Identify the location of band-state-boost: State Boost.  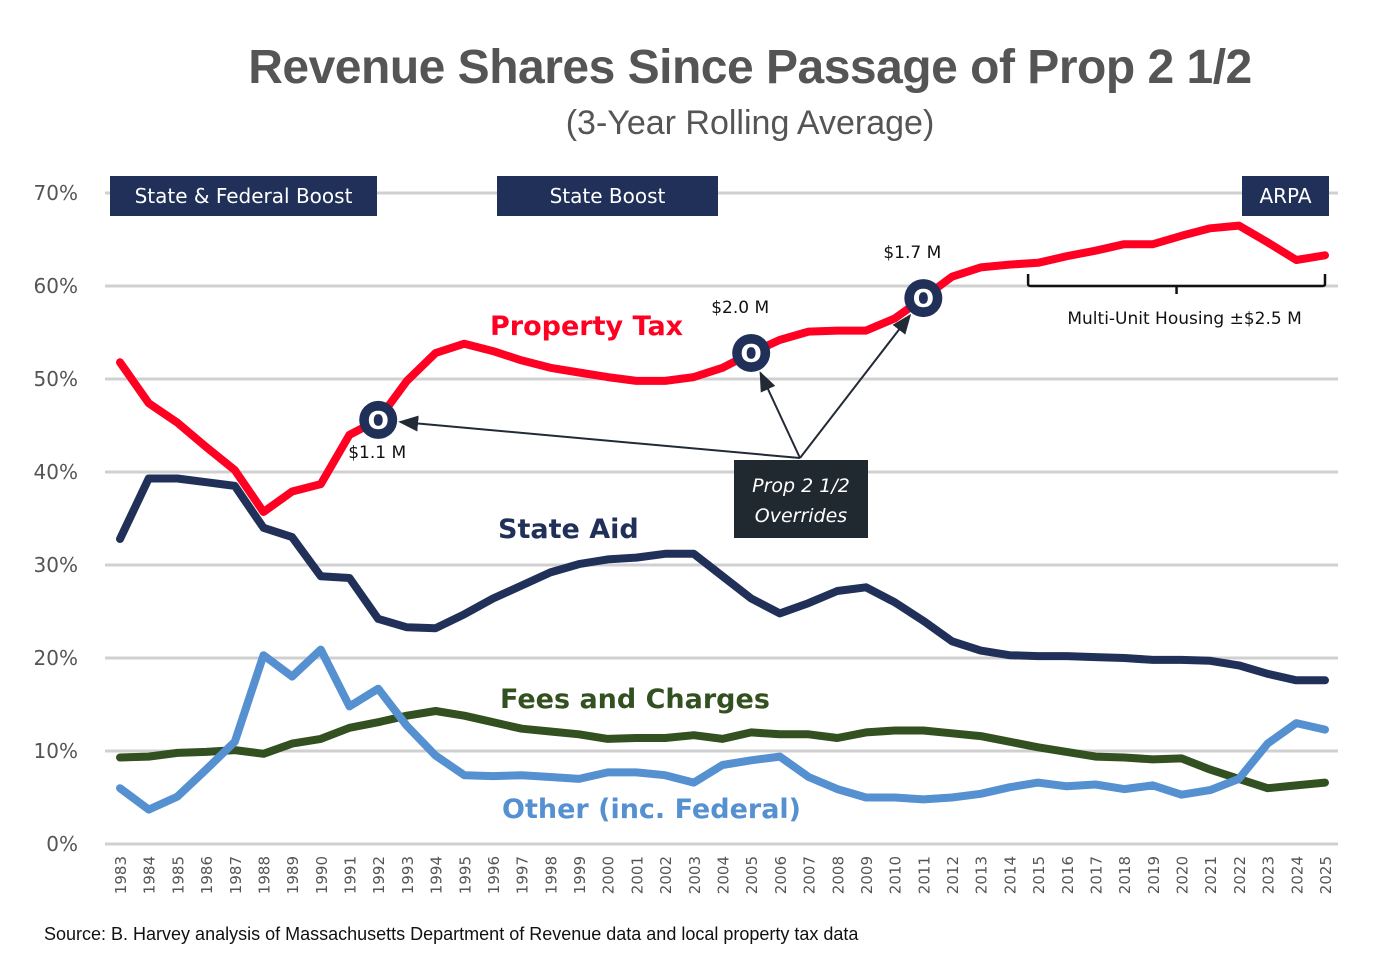
(607, 196).